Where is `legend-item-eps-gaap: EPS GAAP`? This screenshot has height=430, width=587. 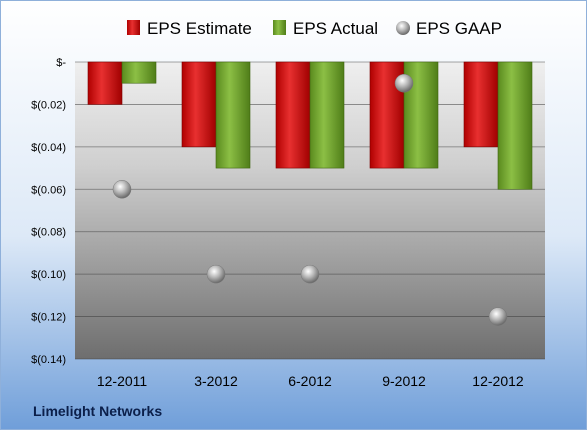 legend-item-eps-gaap: EPS GAAP is located at coordinates (449, 28).